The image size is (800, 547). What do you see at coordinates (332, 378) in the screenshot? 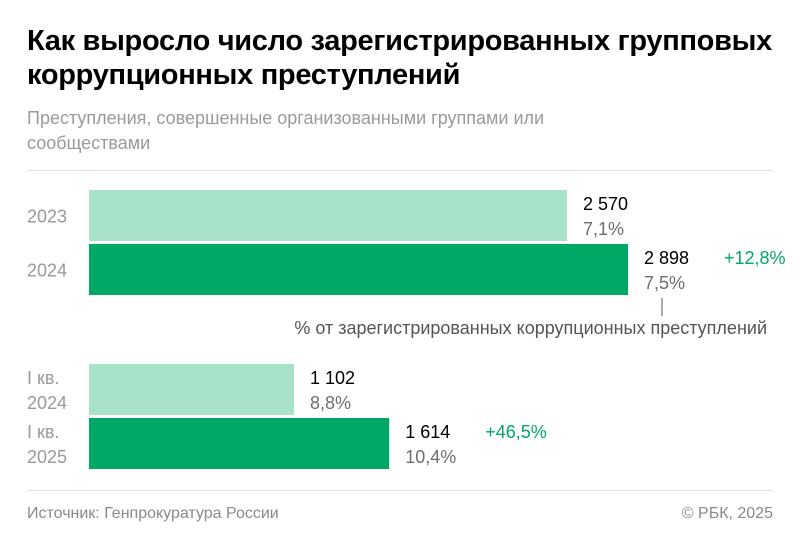
I see `value-label: 1 102` at bounding box center [332, 378].